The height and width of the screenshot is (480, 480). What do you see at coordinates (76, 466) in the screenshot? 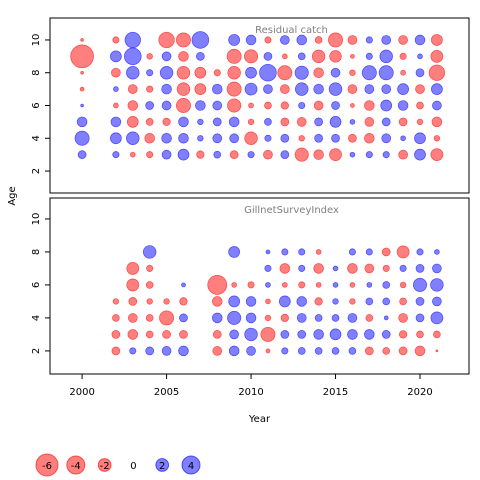
I see `legend-label: -4` at bounding box center [76, 466].